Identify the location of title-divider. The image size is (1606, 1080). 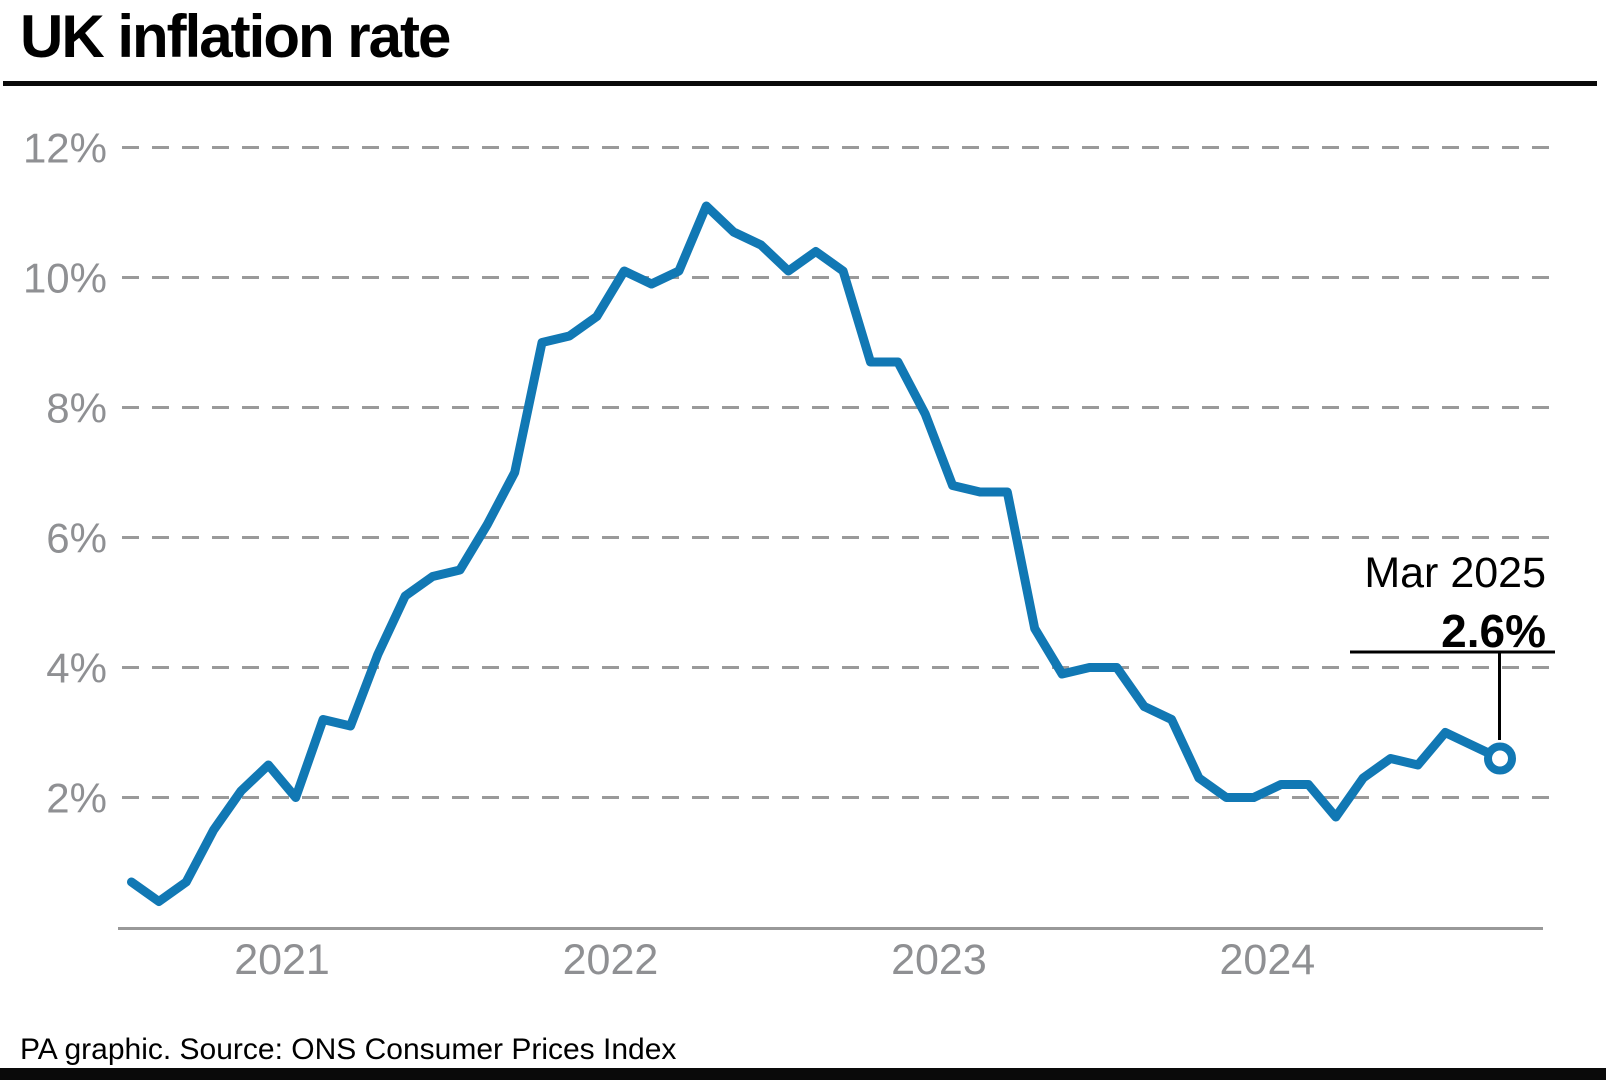
(800, 83).